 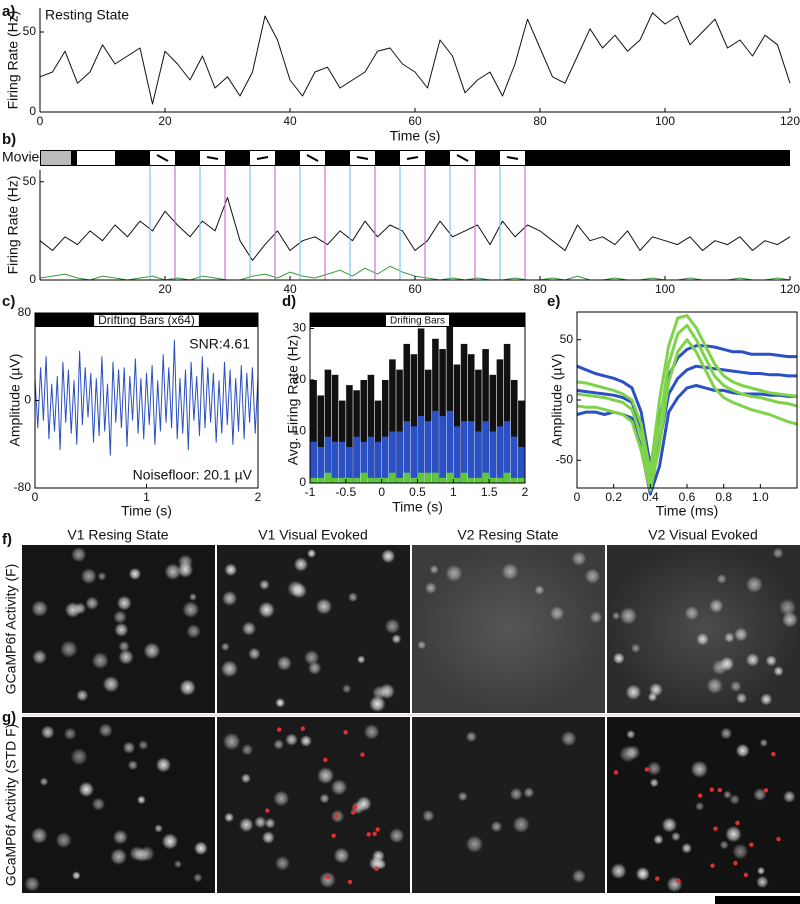 I want to click on image, so click(x=118, y=805).